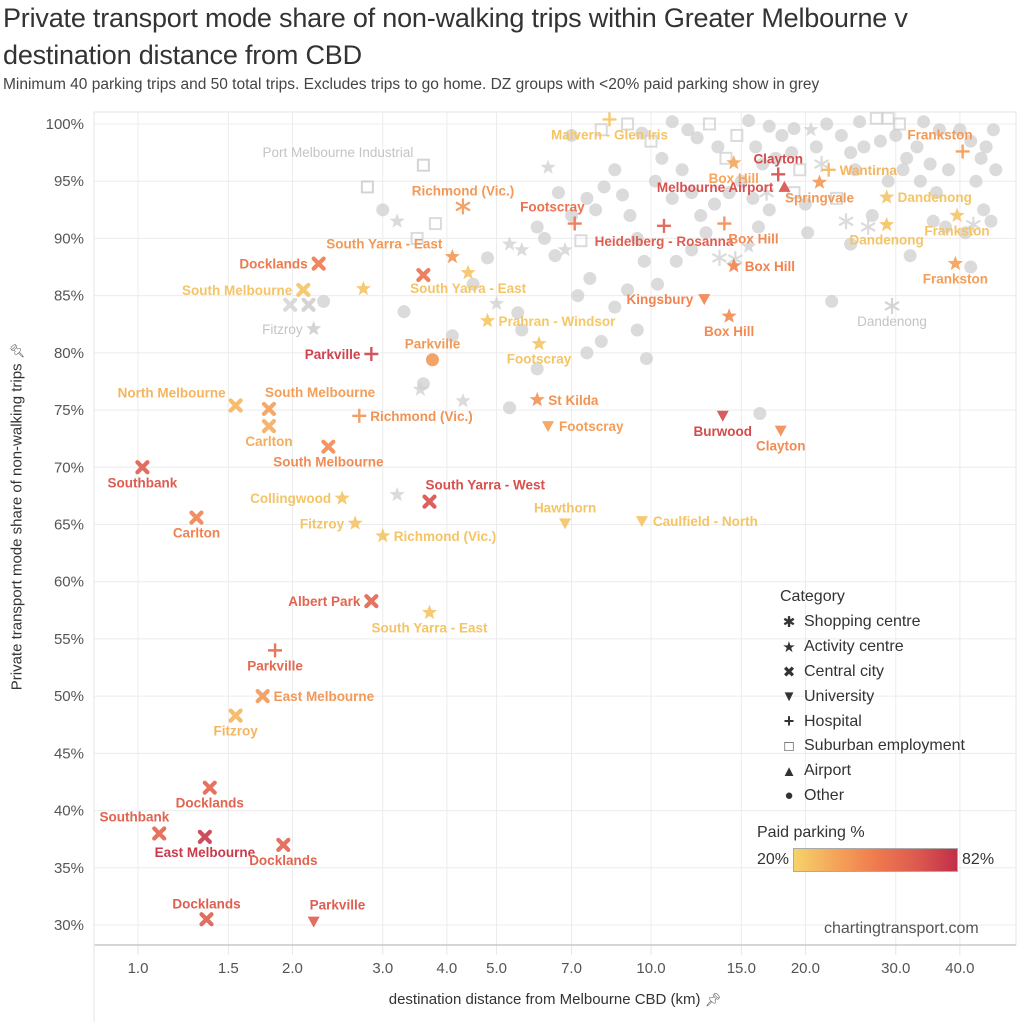  I want to click on legend-label: Other, so click(824, 795).